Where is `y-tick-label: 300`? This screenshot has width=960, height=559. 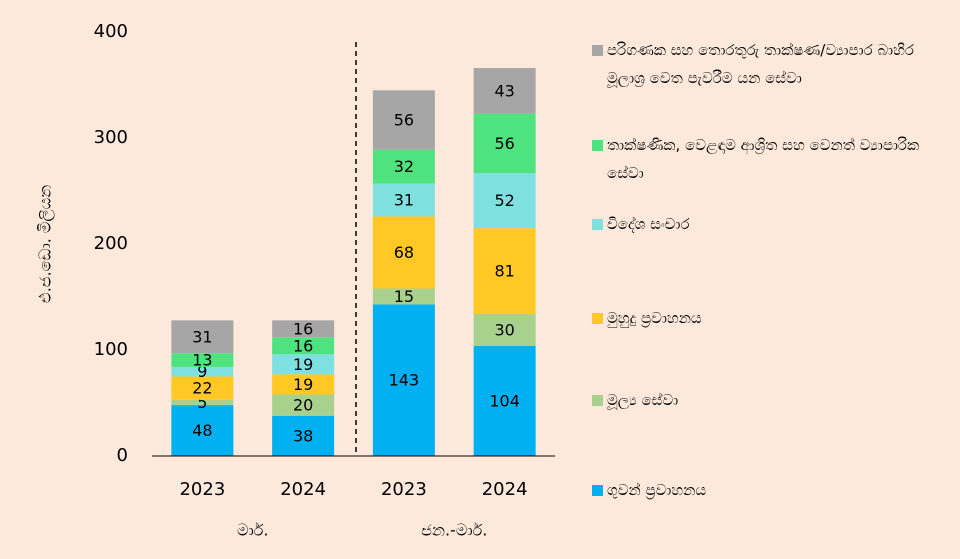 y-tick-label: 300 is located at coordinates (111, 137).